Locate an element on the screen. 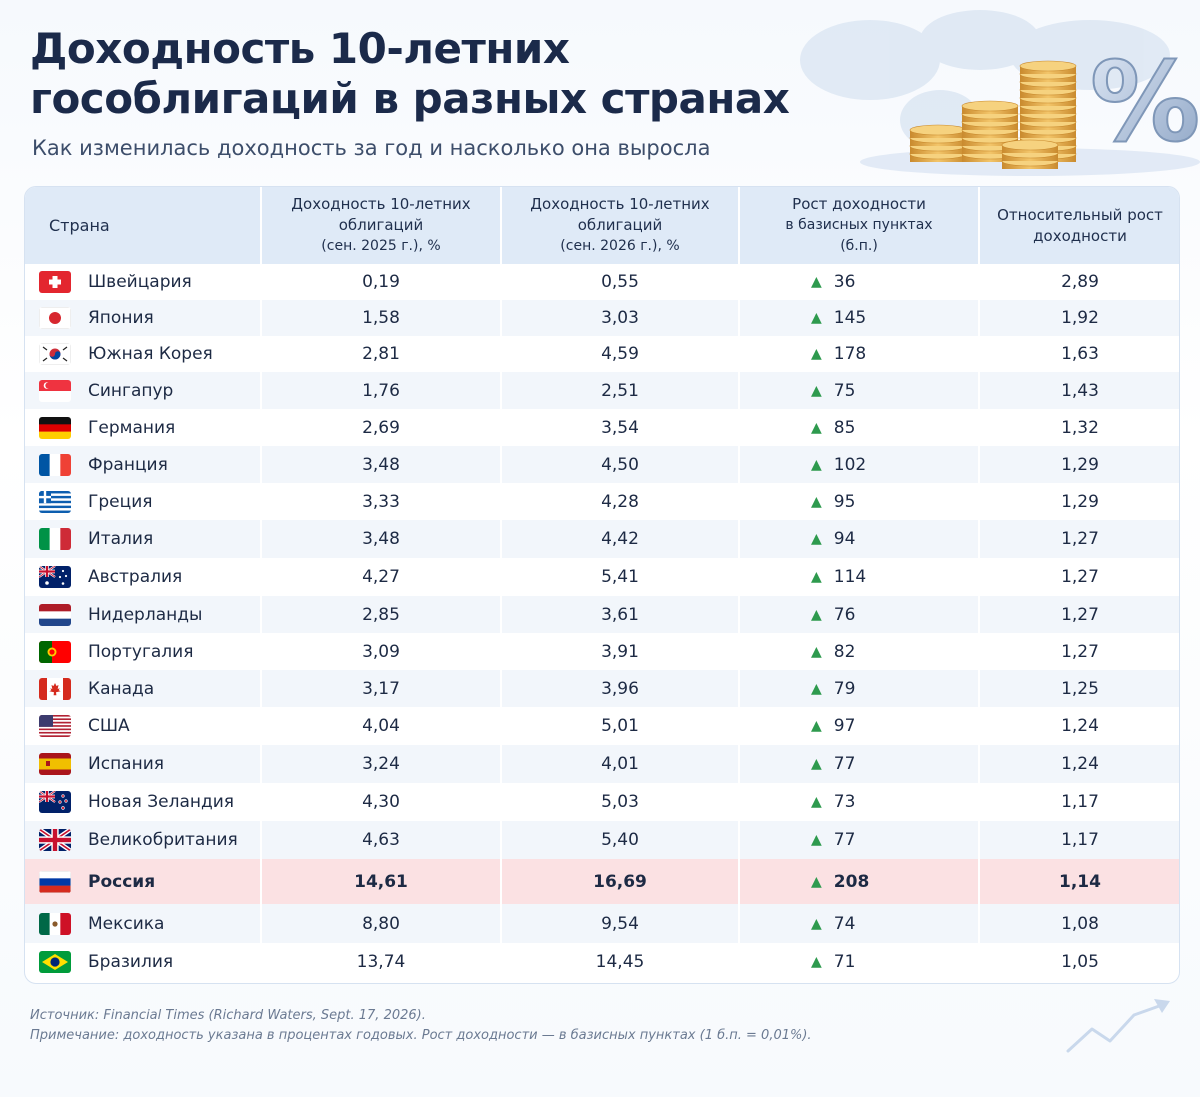 The width and height of the screenshot is (1200, 1097). country-name: Япония is located at coordinates (121, 318).